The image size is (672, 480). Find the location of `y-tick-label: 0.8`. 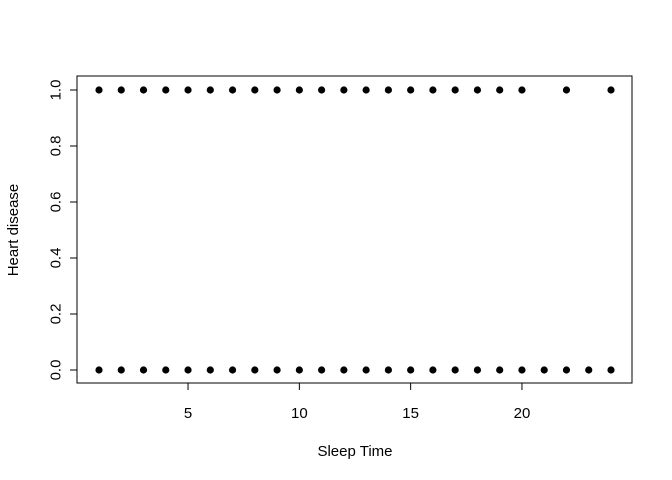

y-tick-label: 0.8 is located at coordinates (55, 146).